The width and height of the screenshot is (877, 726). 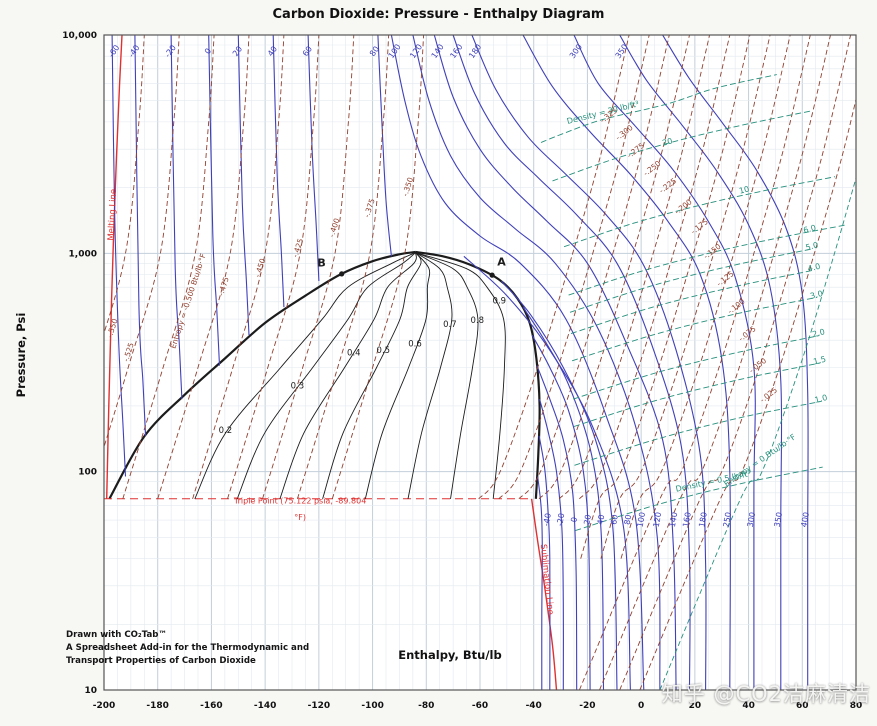 I want to click on curve-label: 40, so click(x=601, y=520).